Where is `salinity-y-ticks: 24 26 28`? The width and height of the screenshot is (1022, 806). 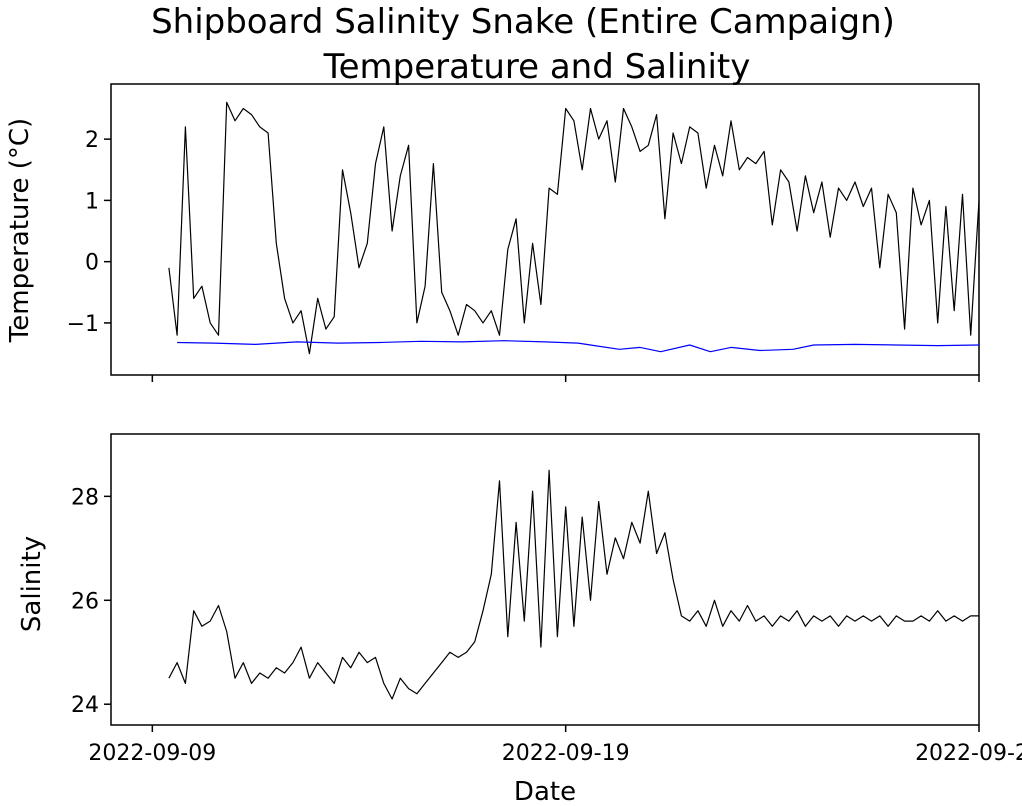 salinity-y-ticks: 24 26 28 is located at coordinates (91, 601).